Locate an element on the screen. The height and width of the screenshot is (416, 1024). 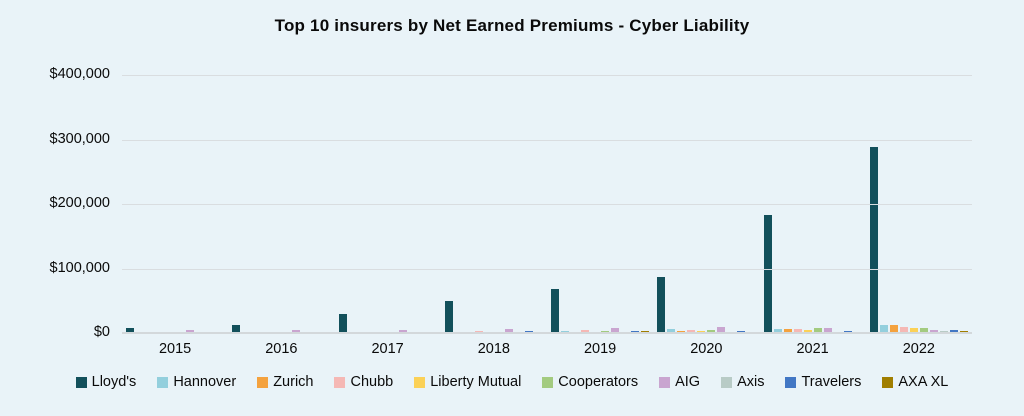
bar-aig-2022 is located at coordinates (933, 331).